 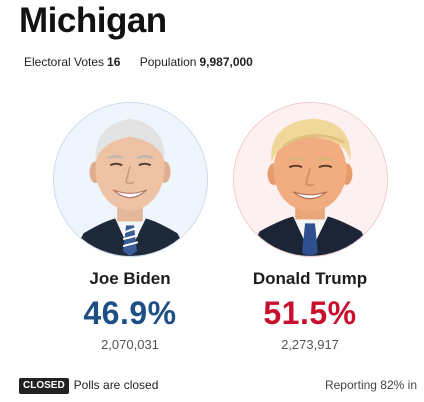 I want to click on population-value: 9,987,000, so click(x=226, y=62).